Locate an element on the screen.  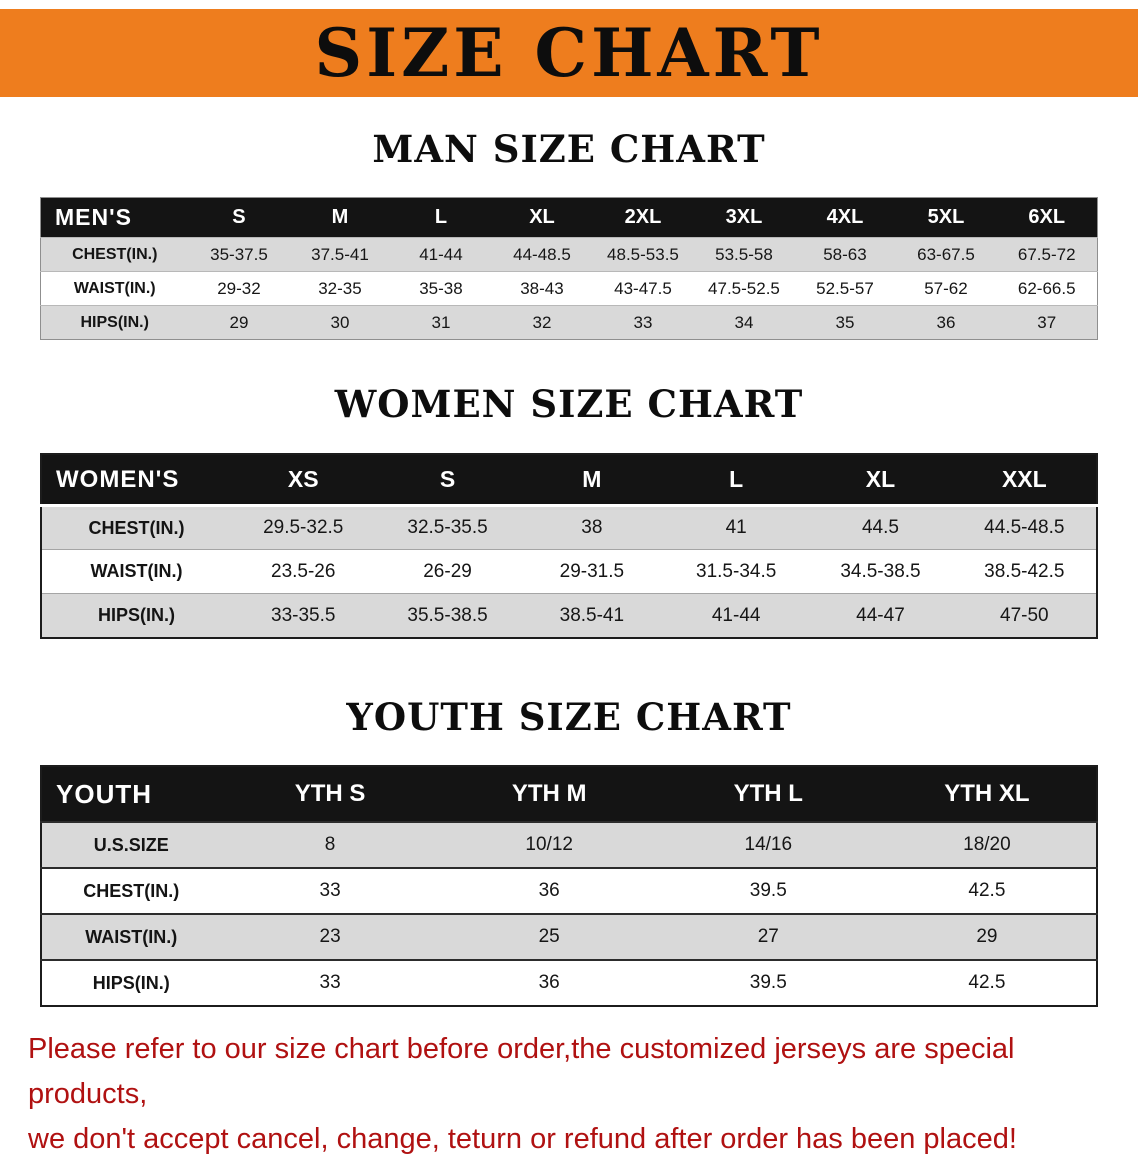
size-value-cell: 14/16 is located at coordinates (768, 845).